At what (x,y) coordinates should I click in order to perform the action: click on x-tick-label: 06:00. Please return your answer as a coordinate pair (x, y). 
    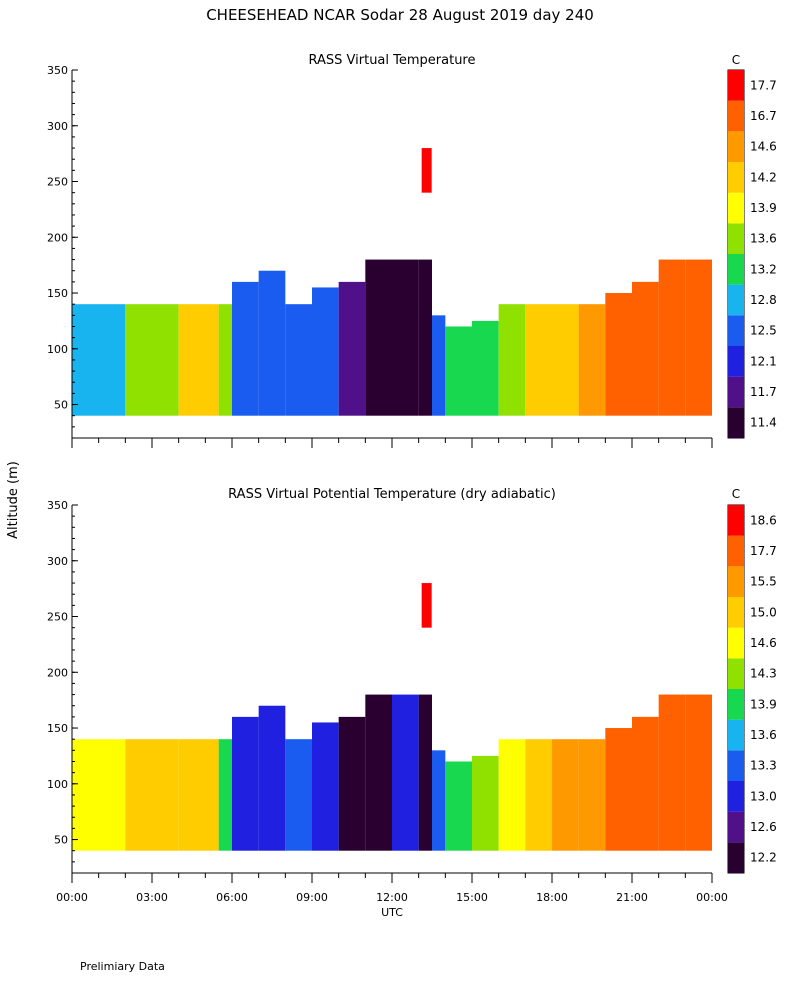
    Looking at the image, I should click on (232, 897).